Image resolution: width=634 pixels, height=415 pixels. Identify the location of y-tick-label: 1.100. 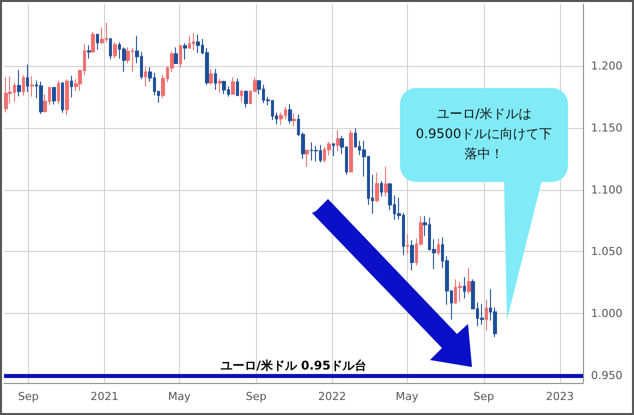
(606, 189).